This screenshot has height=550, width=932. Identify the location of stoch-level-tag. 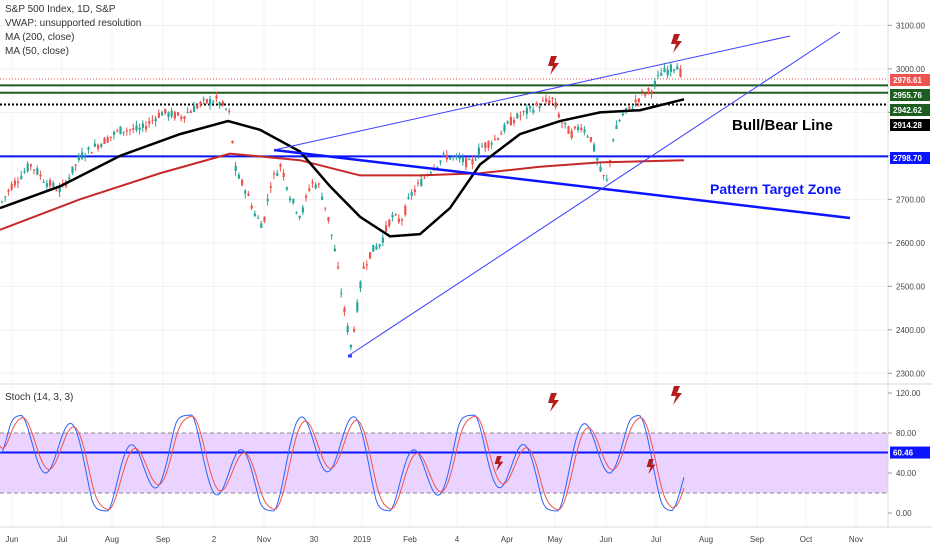
(910, 452).